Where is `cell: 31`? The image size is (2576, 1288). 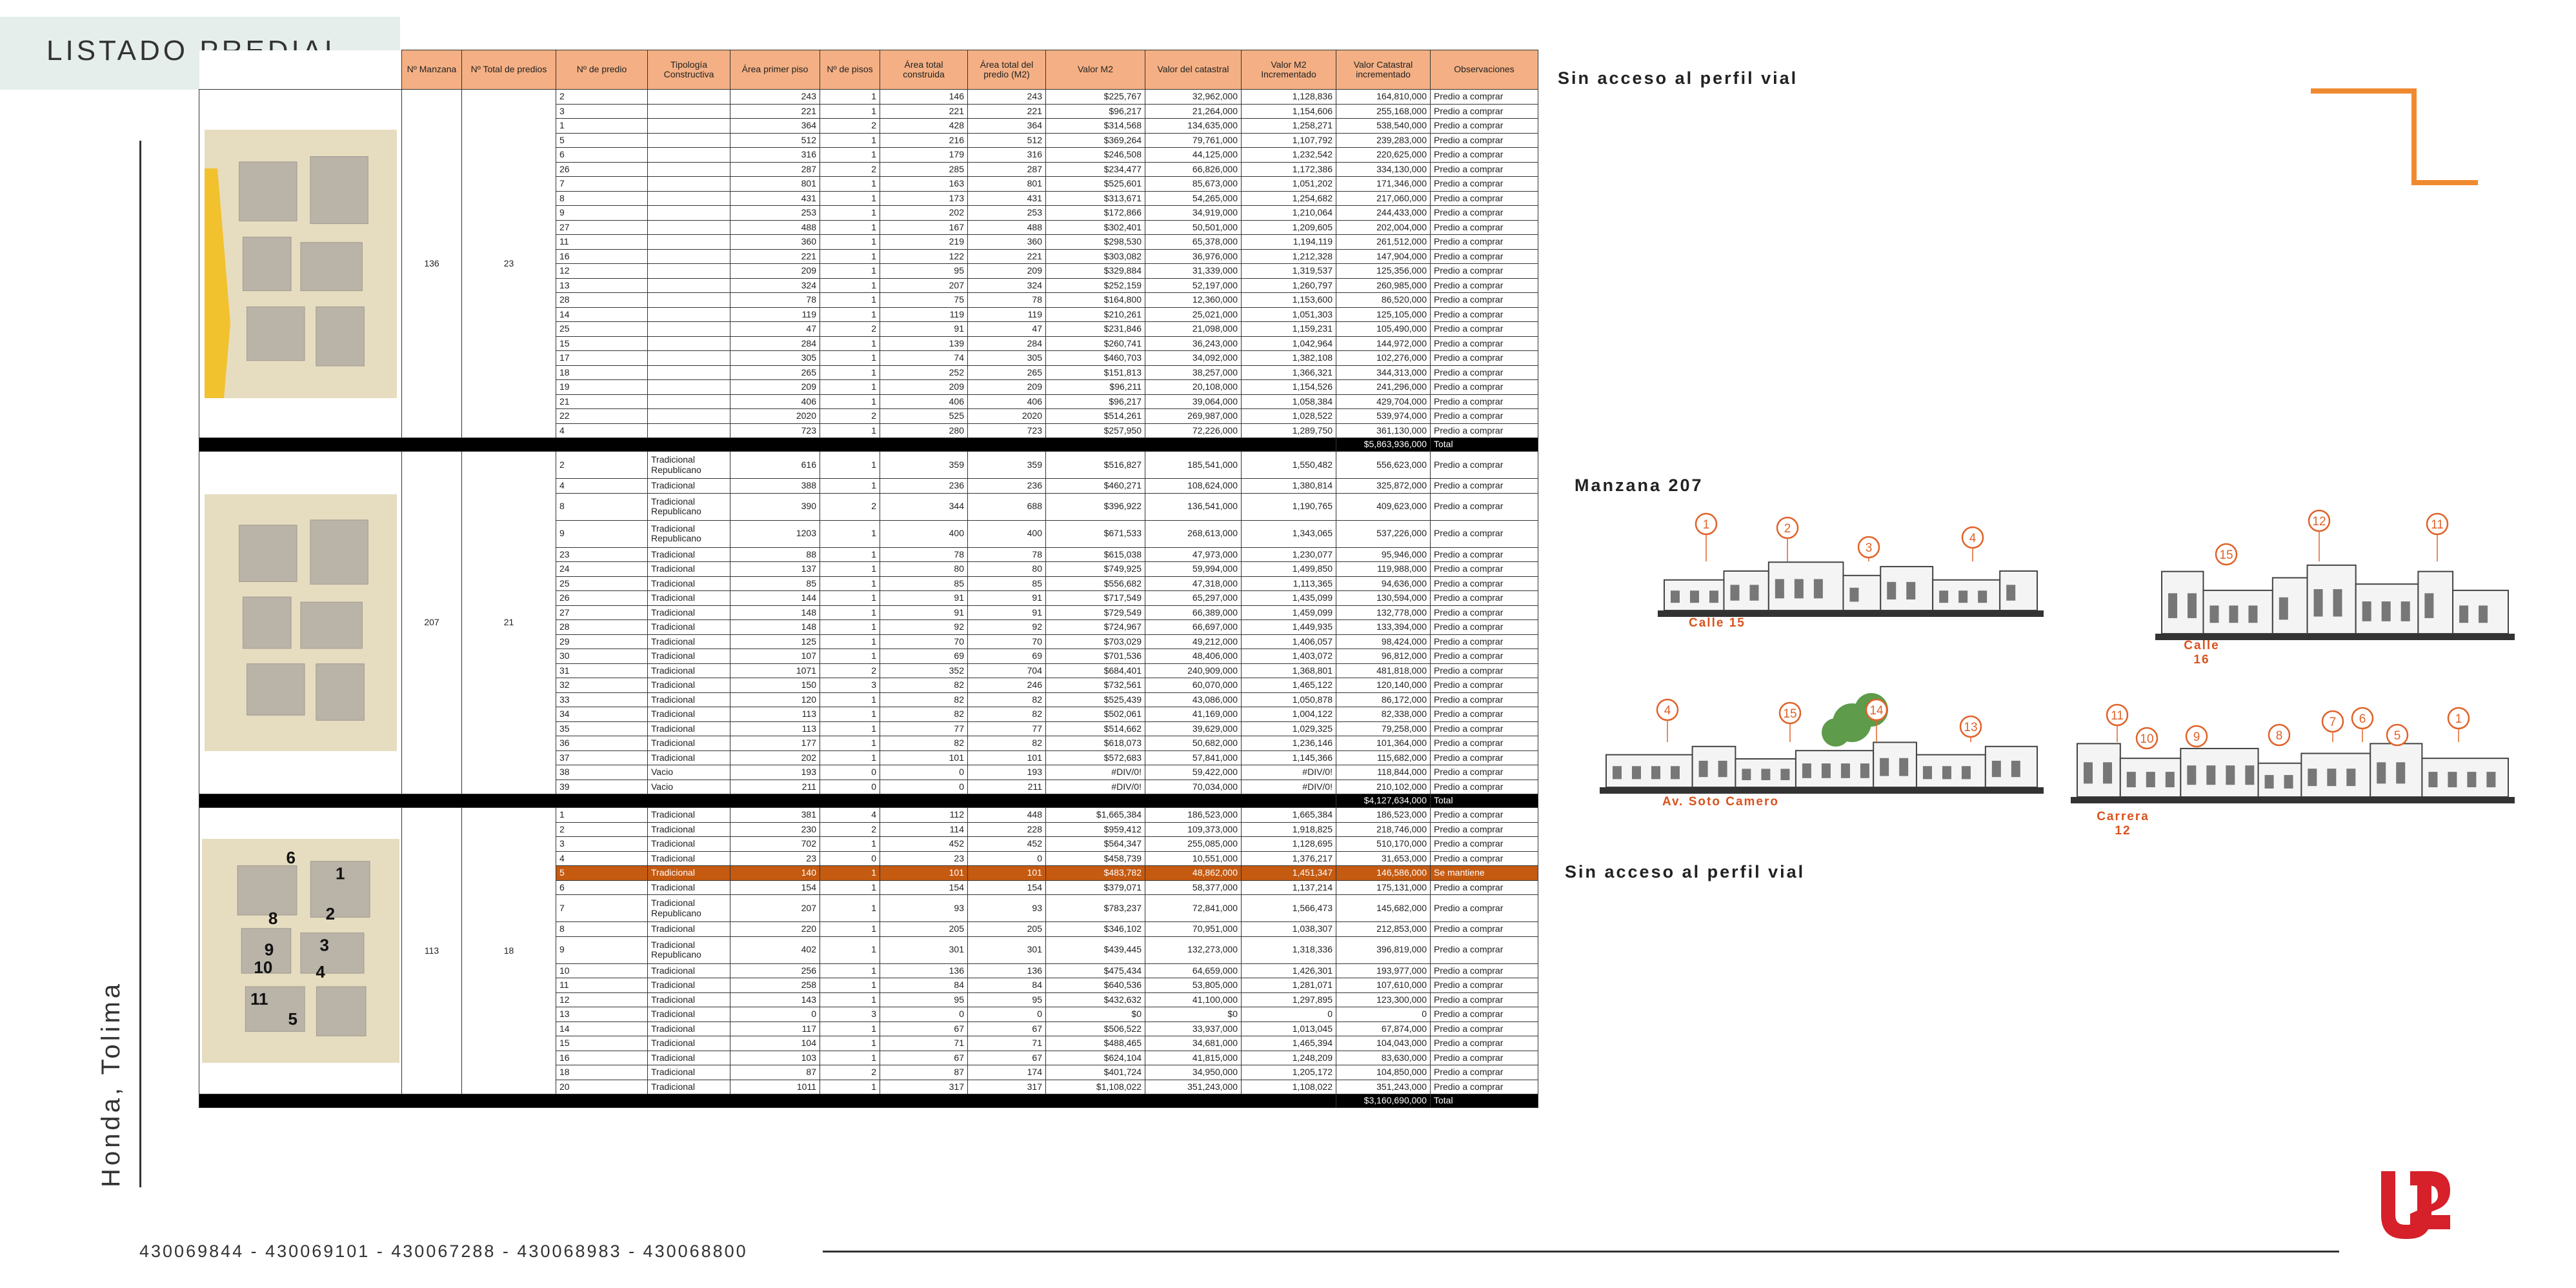 cell: 31 is located at coordinates (602, 670).